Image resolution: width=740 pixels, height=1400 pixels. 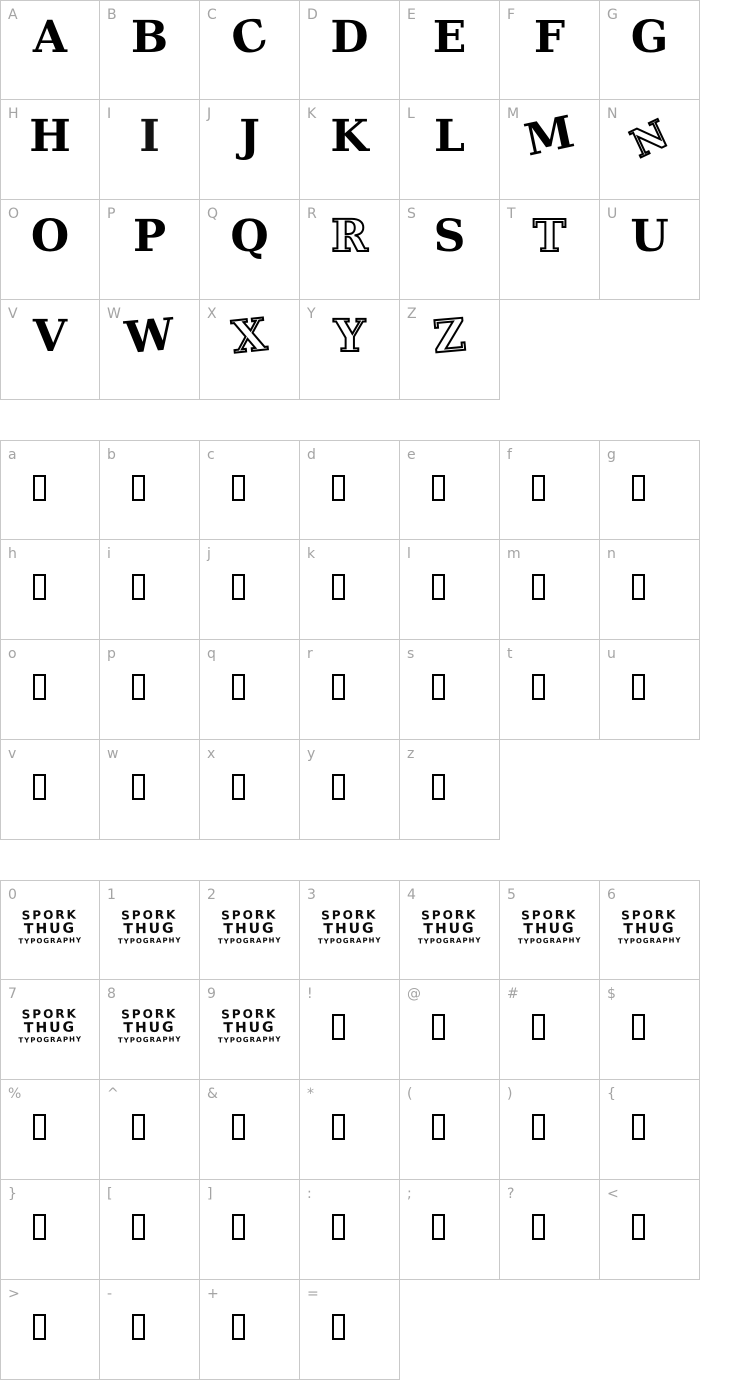 What do you see at coordinates (450, 790) in the screenshot?
I see `glyph-cell: z` at bounding box center [450, 790].